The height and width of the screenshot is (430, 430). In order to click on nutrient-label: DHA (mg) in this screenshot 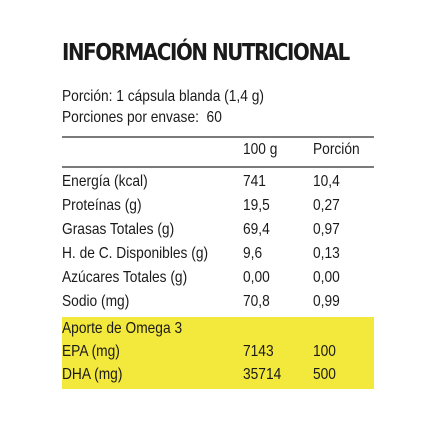, I will do `click(92, 374)`.